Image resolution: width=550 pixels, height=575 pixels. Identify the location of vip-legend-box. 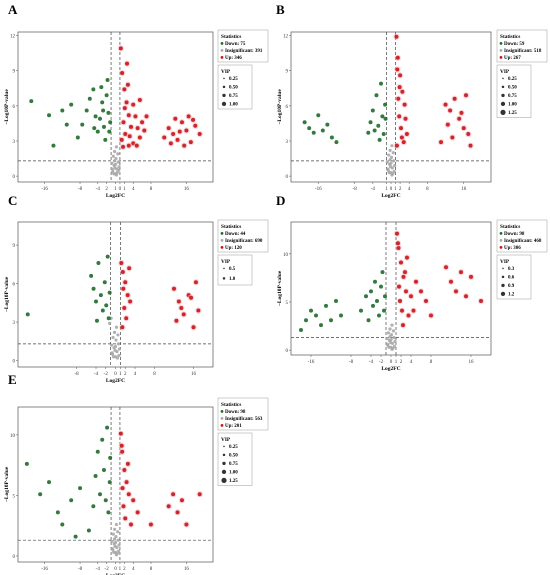
(235, 270).